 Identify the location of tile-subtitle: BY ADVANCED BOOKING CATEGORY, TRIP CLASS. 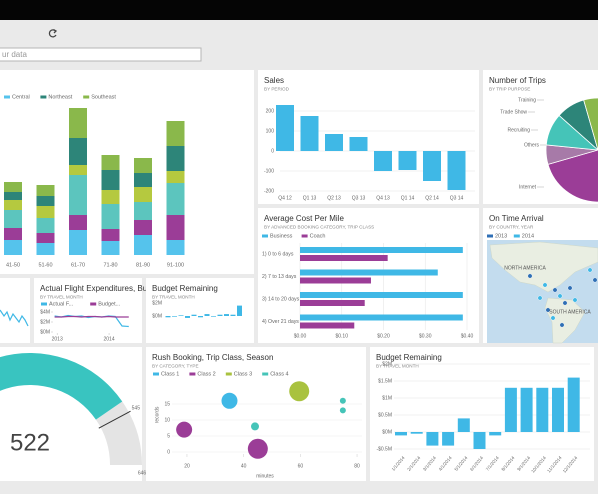
(319, 227).